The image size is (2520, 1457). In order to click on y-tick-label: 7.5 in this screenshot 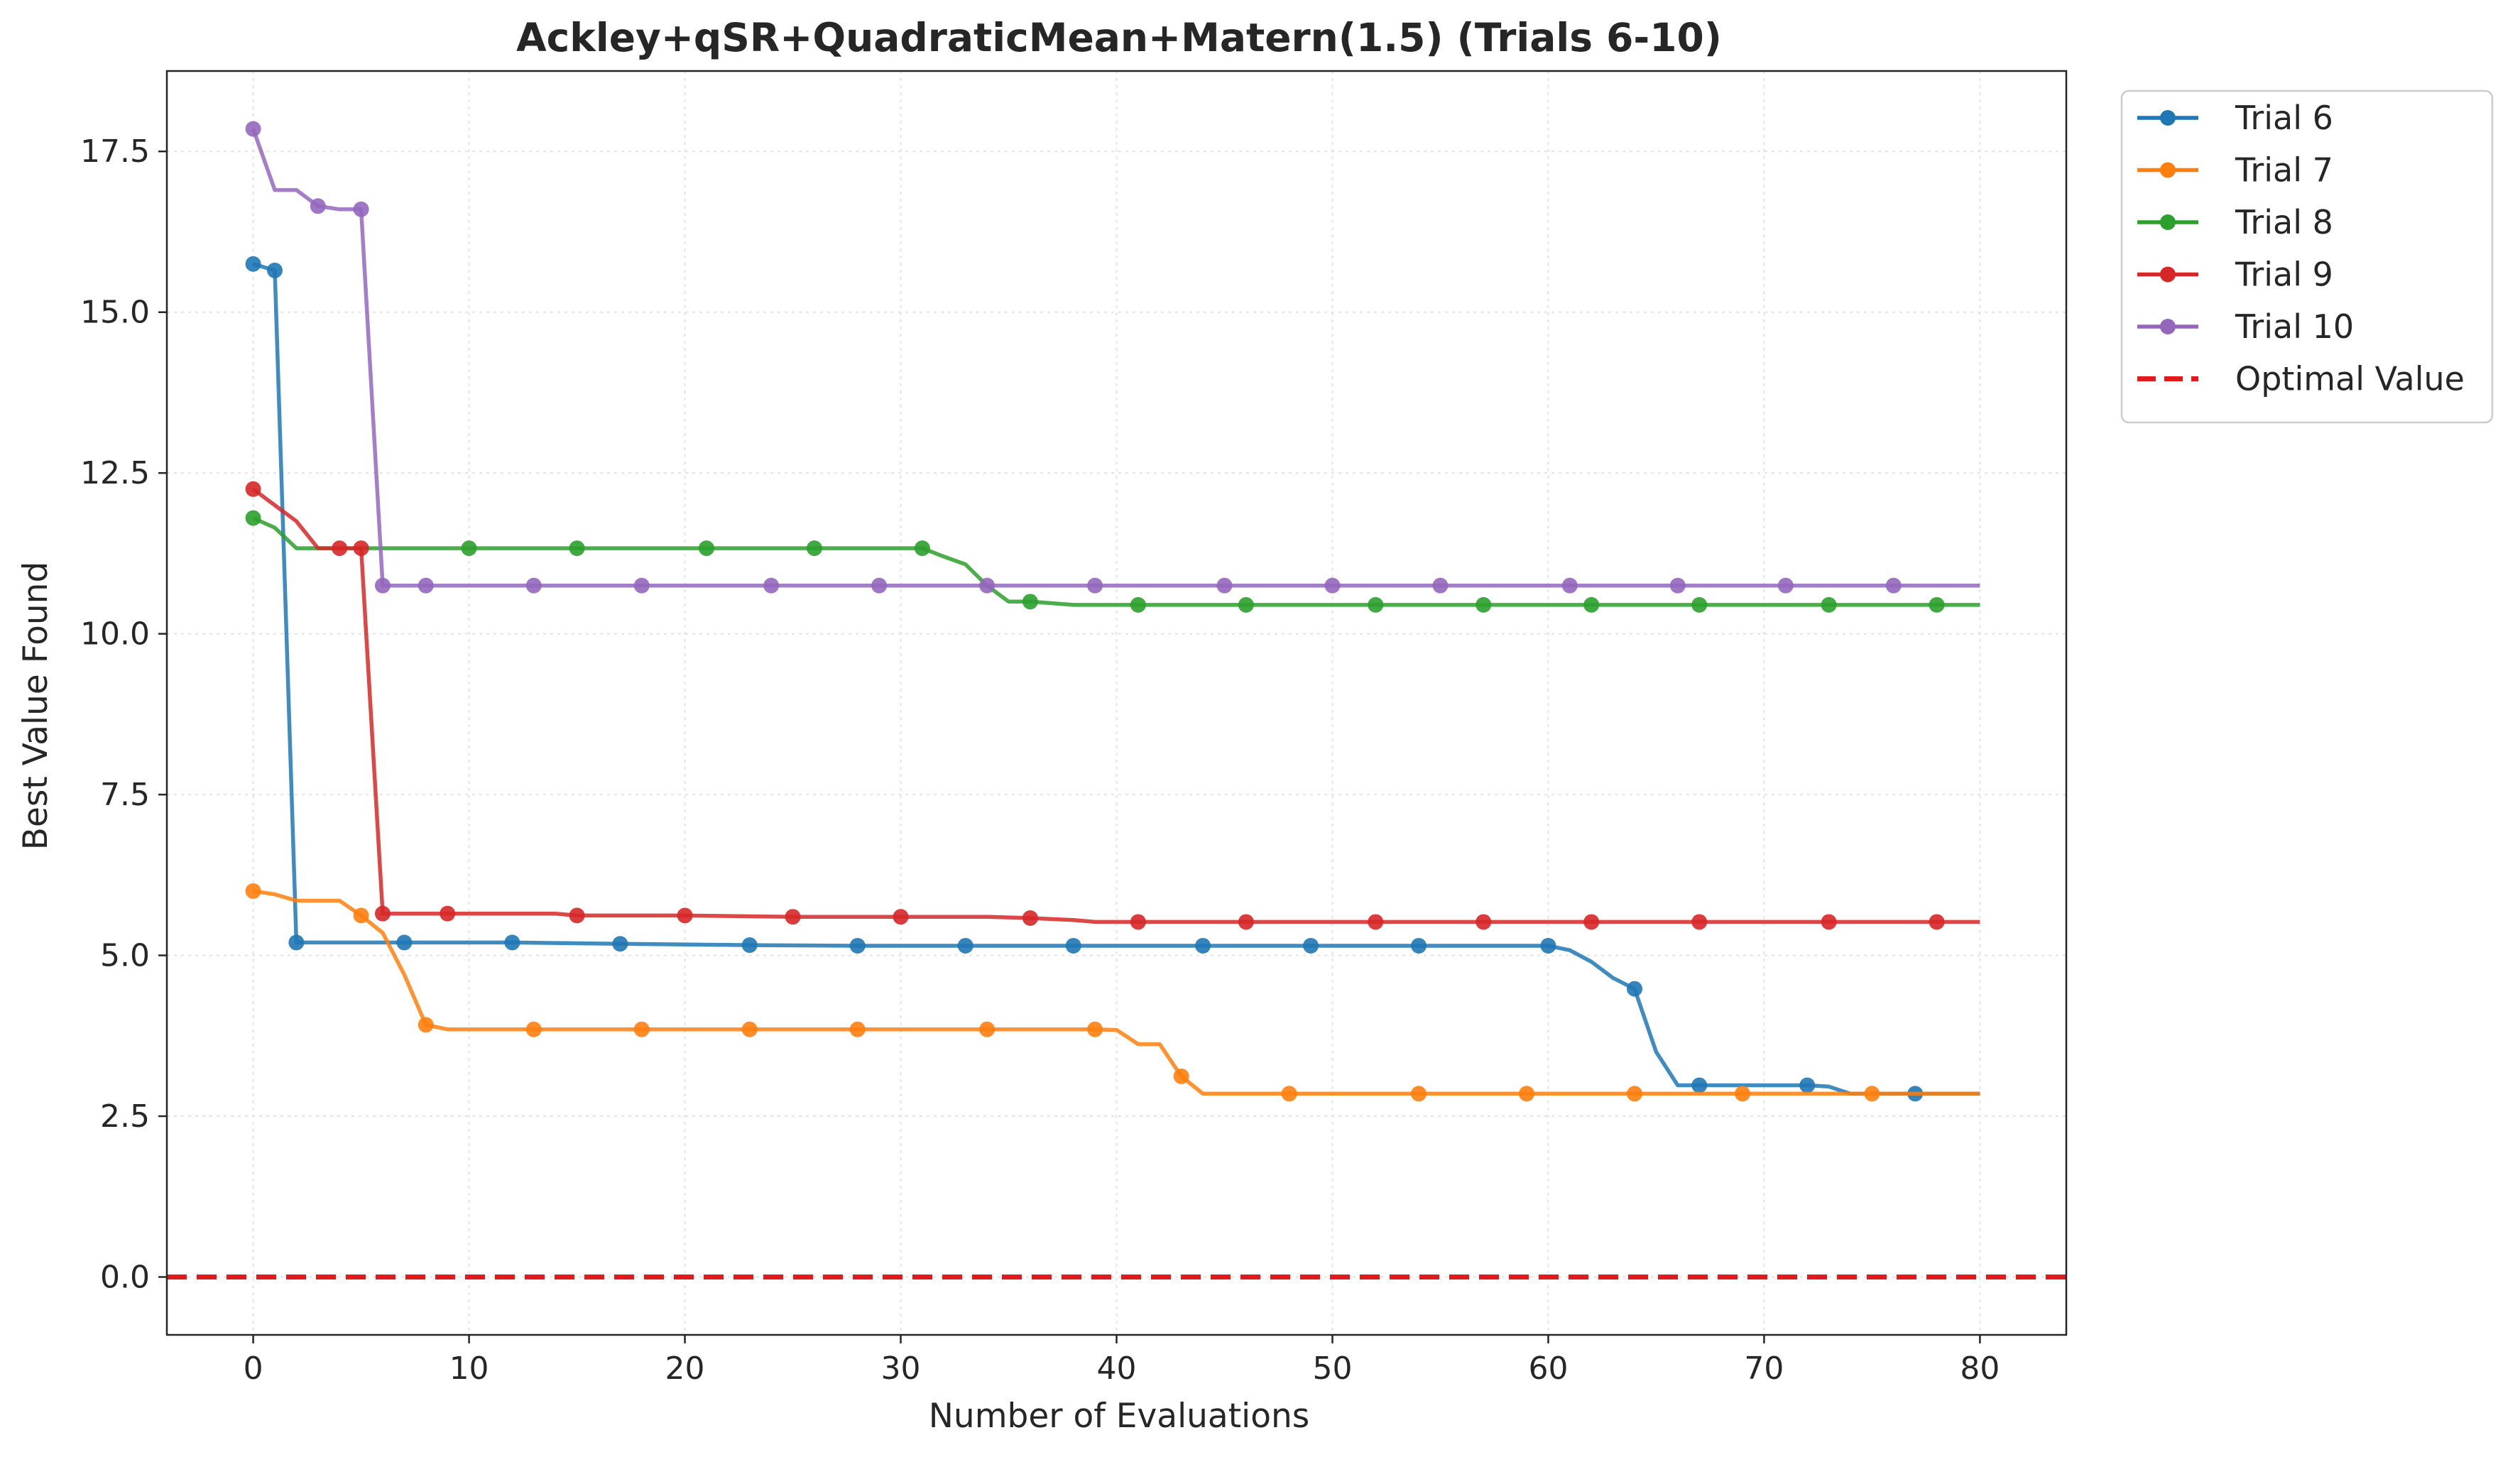, I will do `click(125, 795)`.